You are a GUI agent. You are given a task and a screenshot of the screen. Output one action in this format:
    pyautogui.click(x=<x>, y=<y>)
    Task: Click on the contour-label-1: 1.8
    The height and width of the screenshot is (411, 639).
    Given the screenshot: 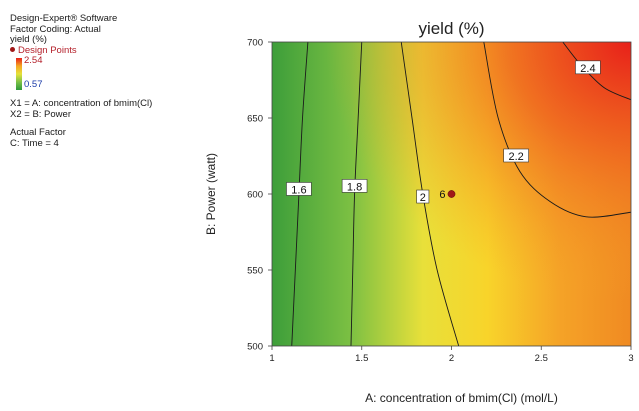 What is the action you would take?
    pyautogui.click(x=354, y=187)
    